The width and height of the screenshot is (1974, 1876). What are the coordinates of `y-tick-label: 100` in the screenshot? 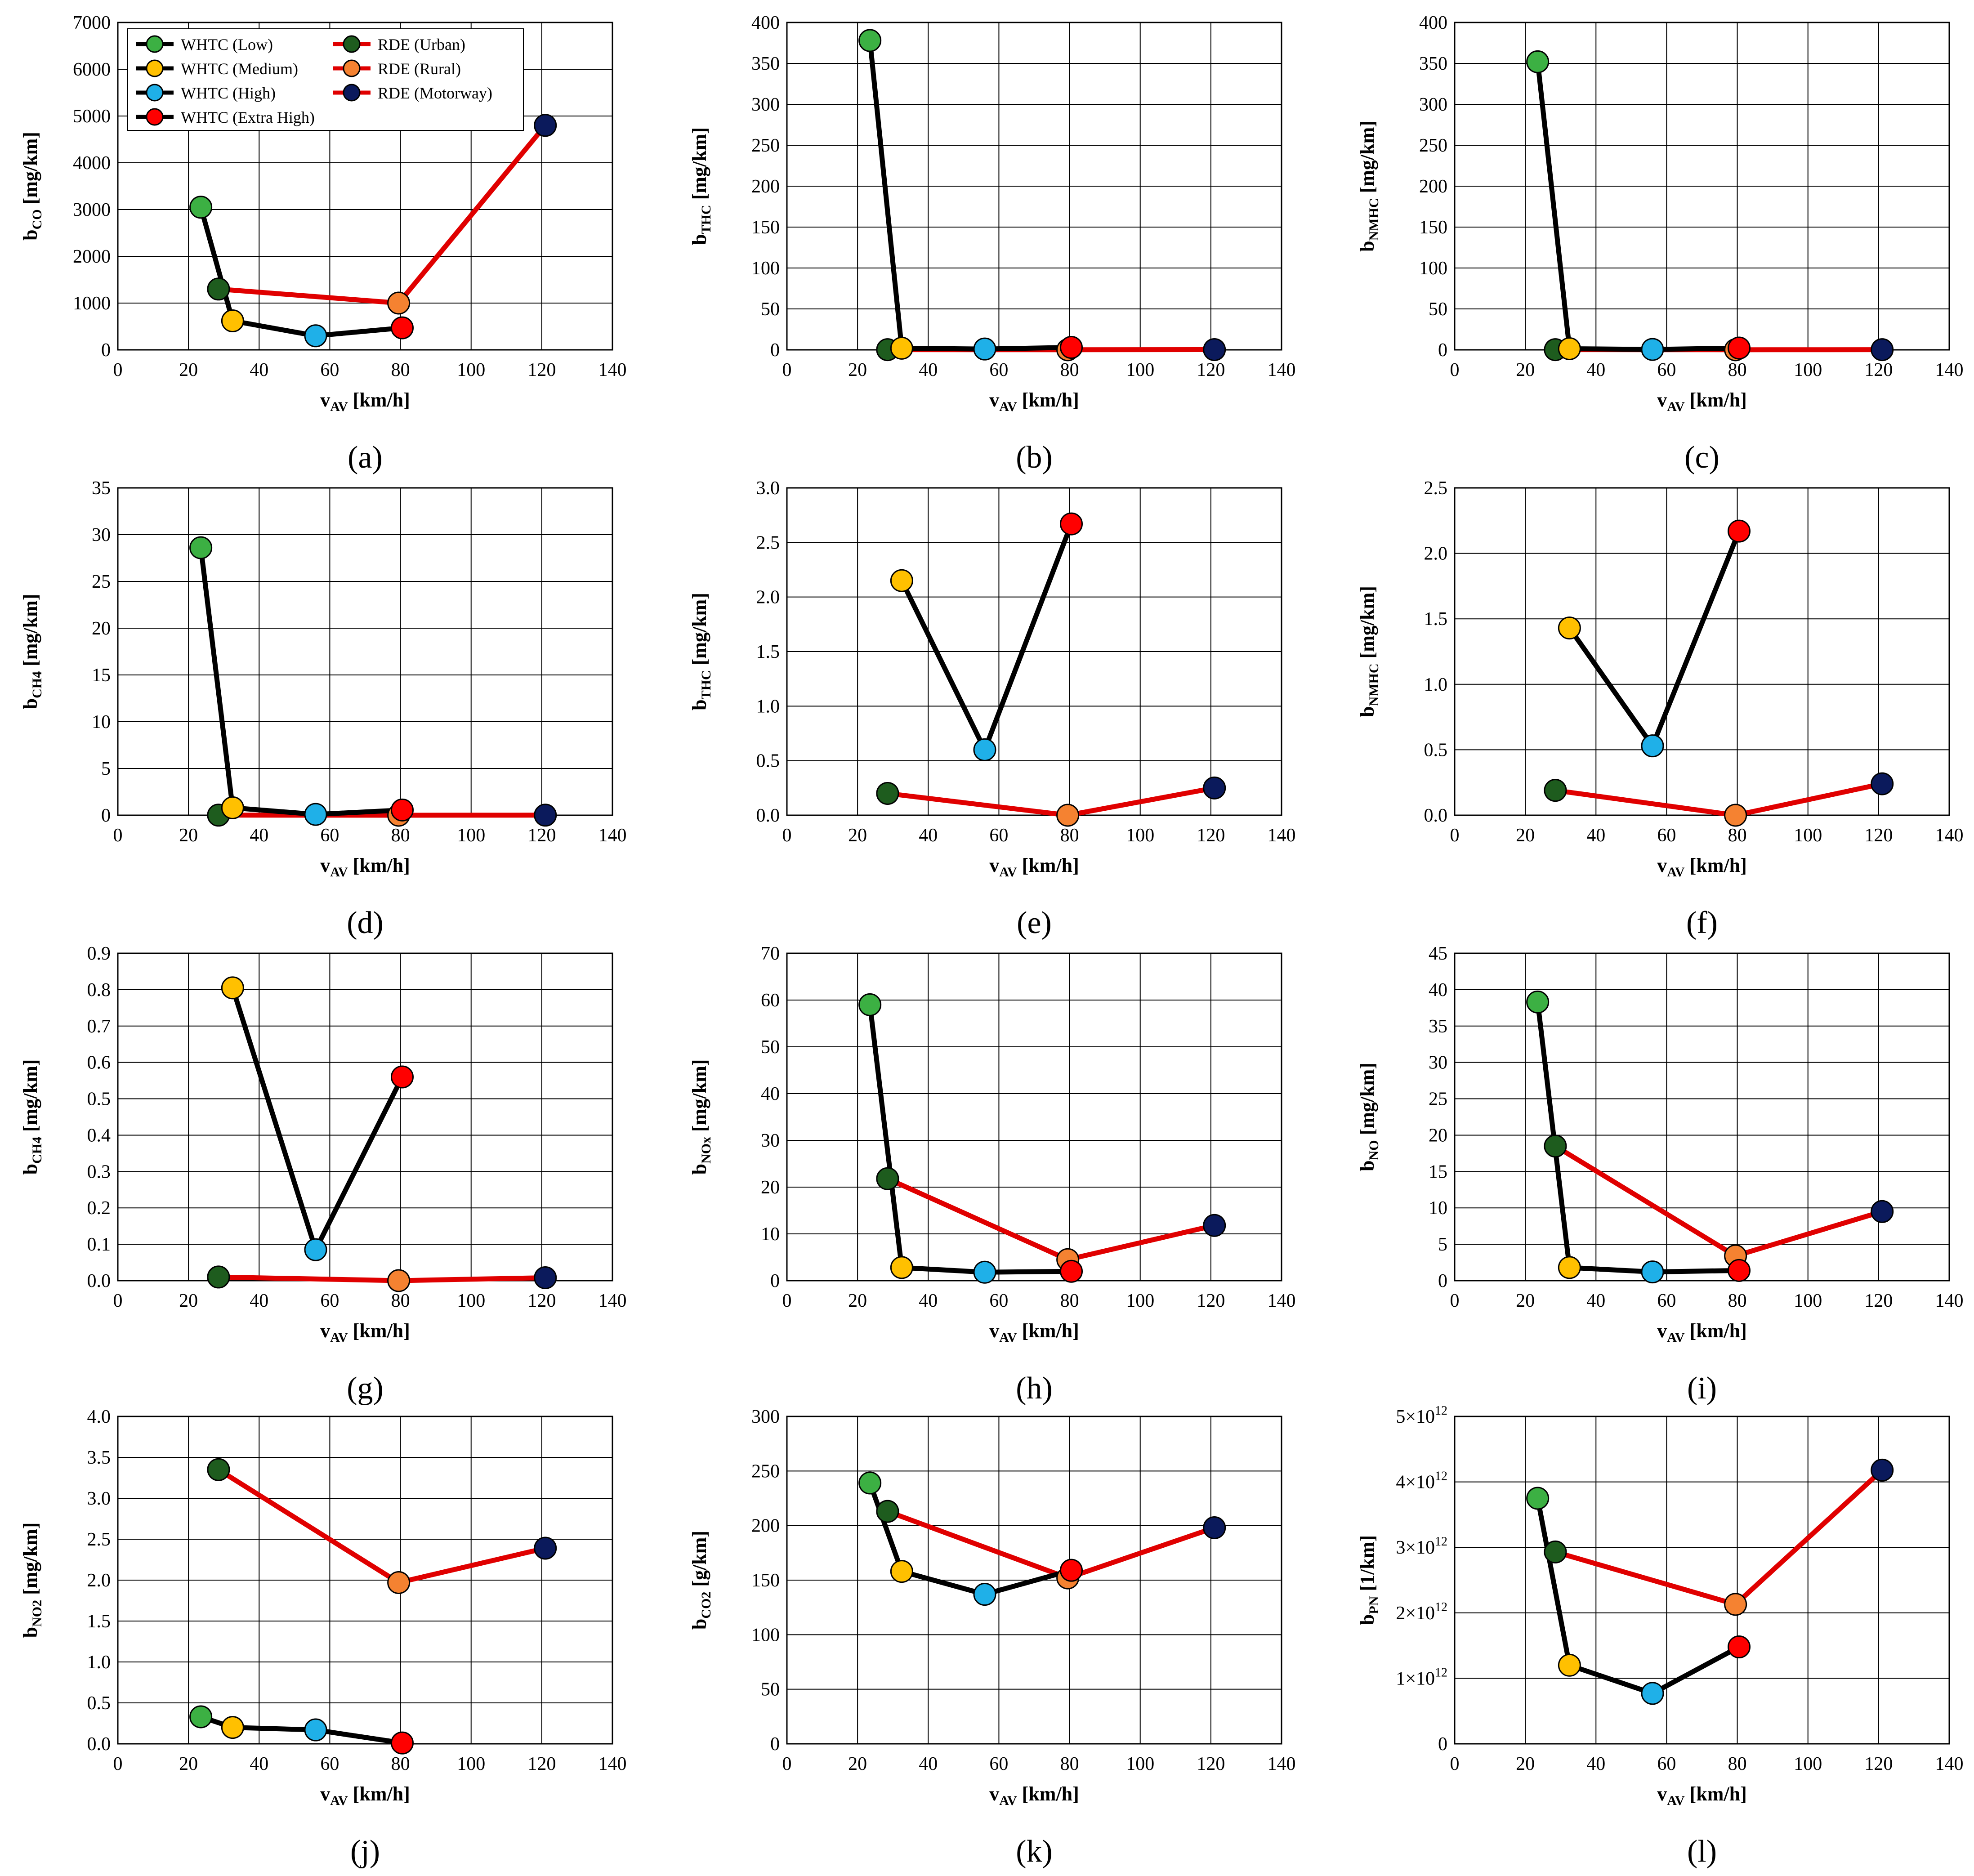 It's located at (765, 268).